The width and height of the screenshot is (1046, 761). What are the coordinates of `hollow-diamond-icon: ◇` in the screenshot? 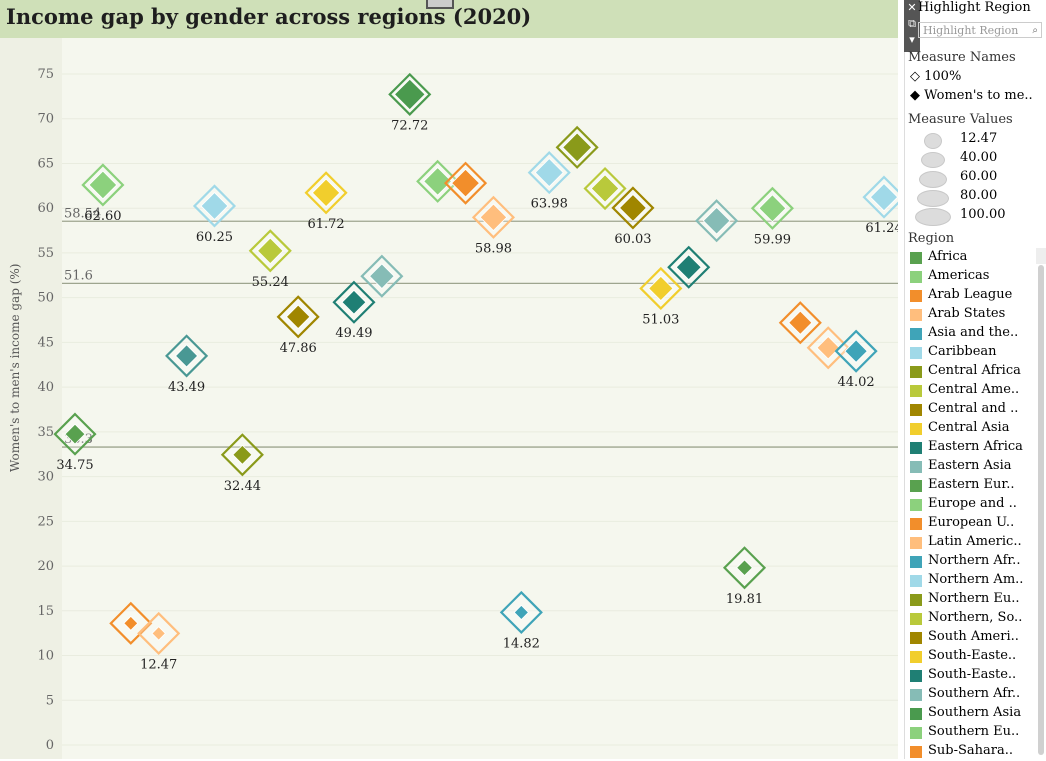 It's located at (917, 76).